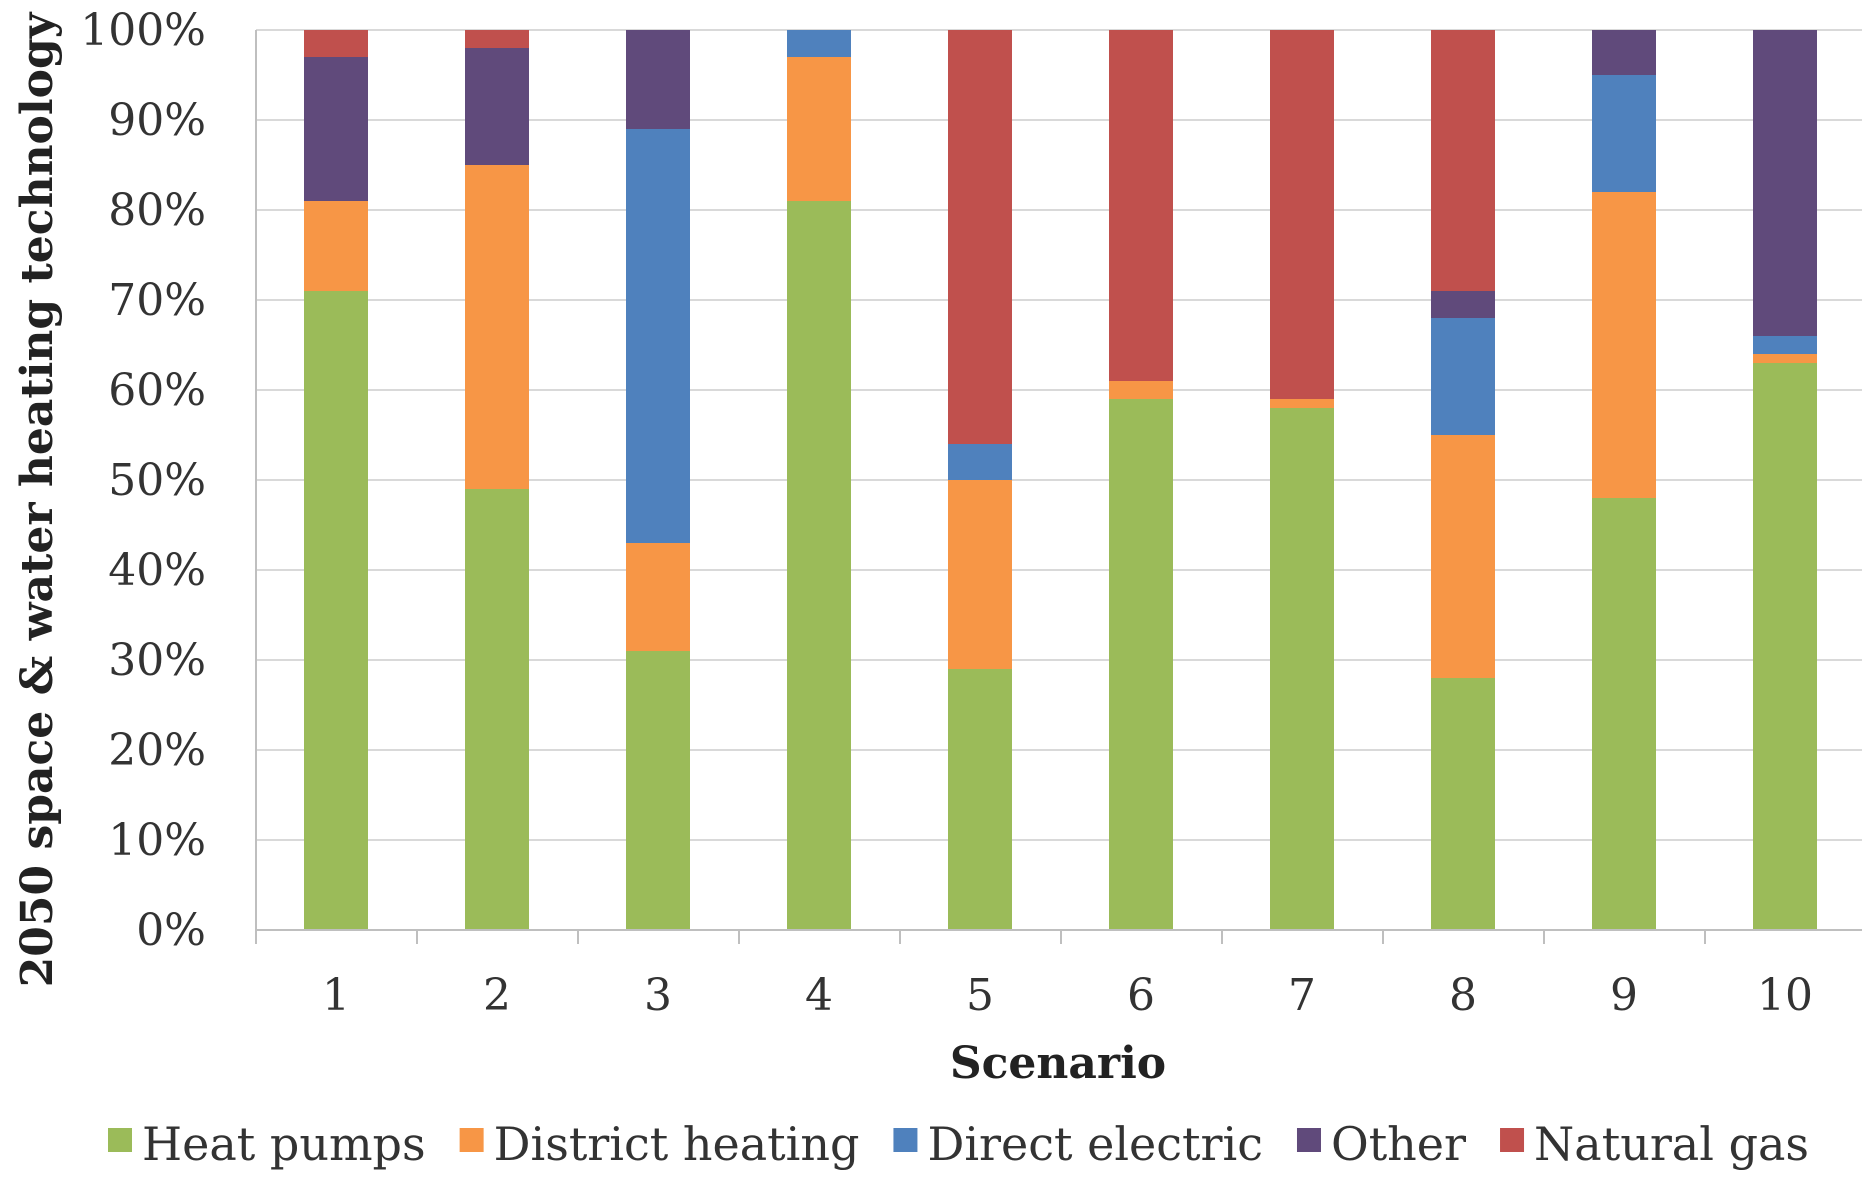  Describe the element at coordinates (658, 995) in the screenshot. I see `x-tick-label: 3` at that location.